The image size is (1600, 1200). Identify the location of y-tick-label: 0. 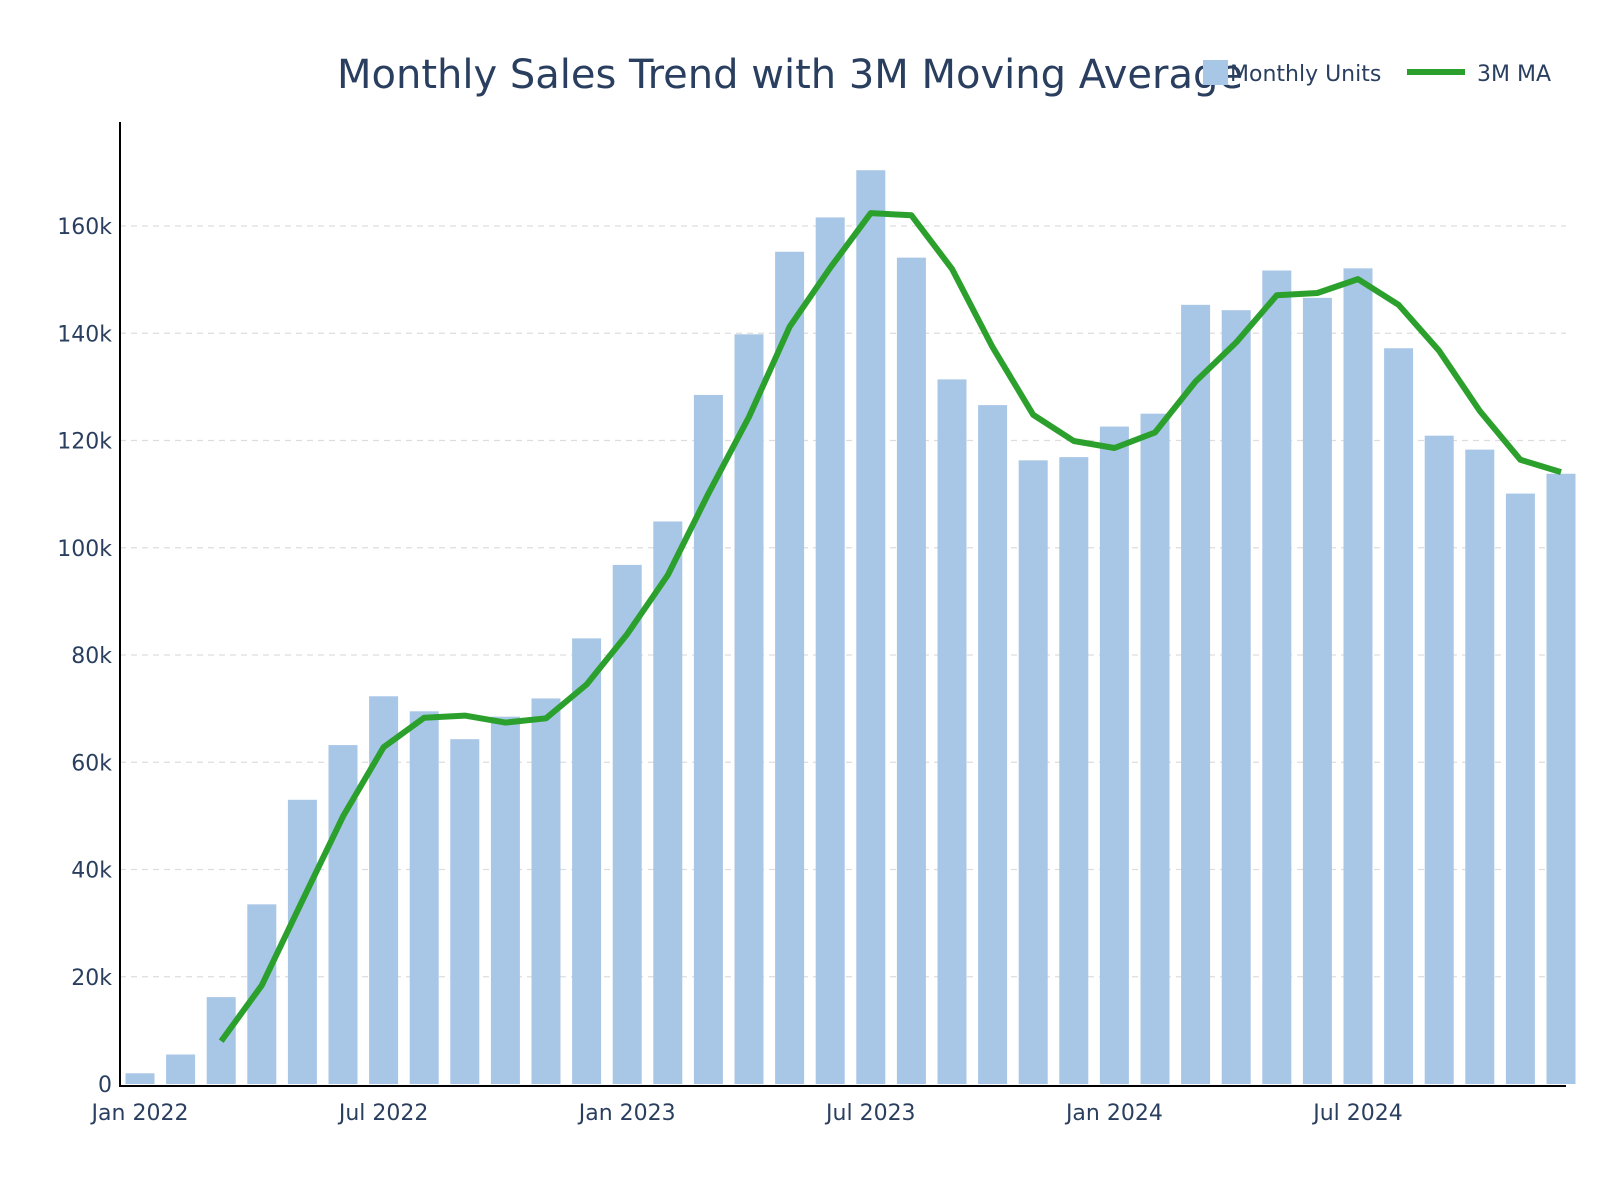
(105, 1085).